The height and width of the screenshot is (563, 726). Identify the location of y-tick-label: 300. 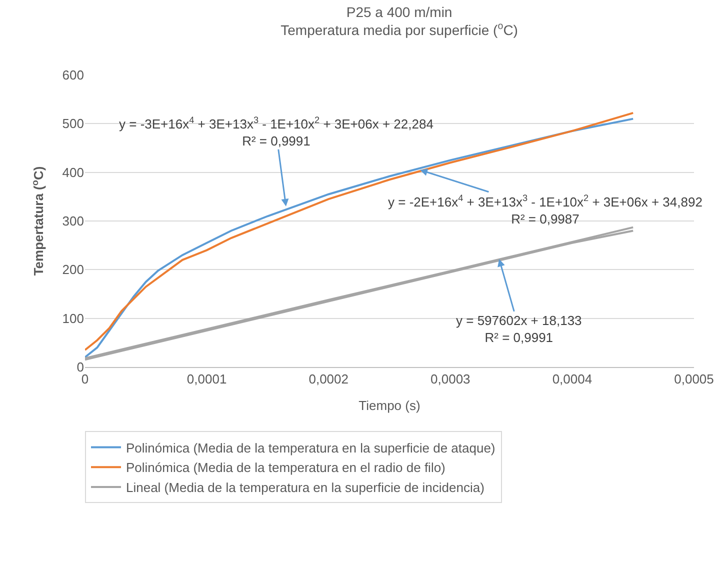
(73, 221).